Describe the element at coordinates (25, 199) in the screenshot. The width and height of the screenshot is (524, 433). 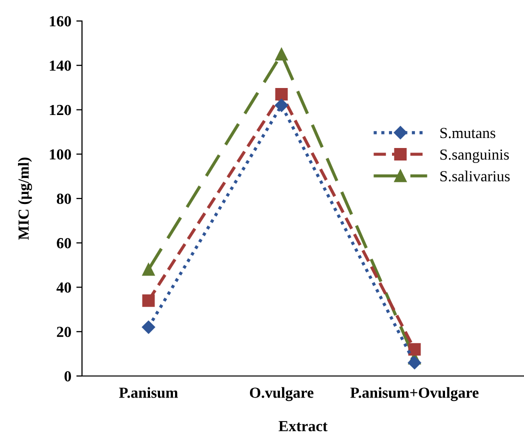
I see `y-axis-title: MIC (µg/ml)` at that location.